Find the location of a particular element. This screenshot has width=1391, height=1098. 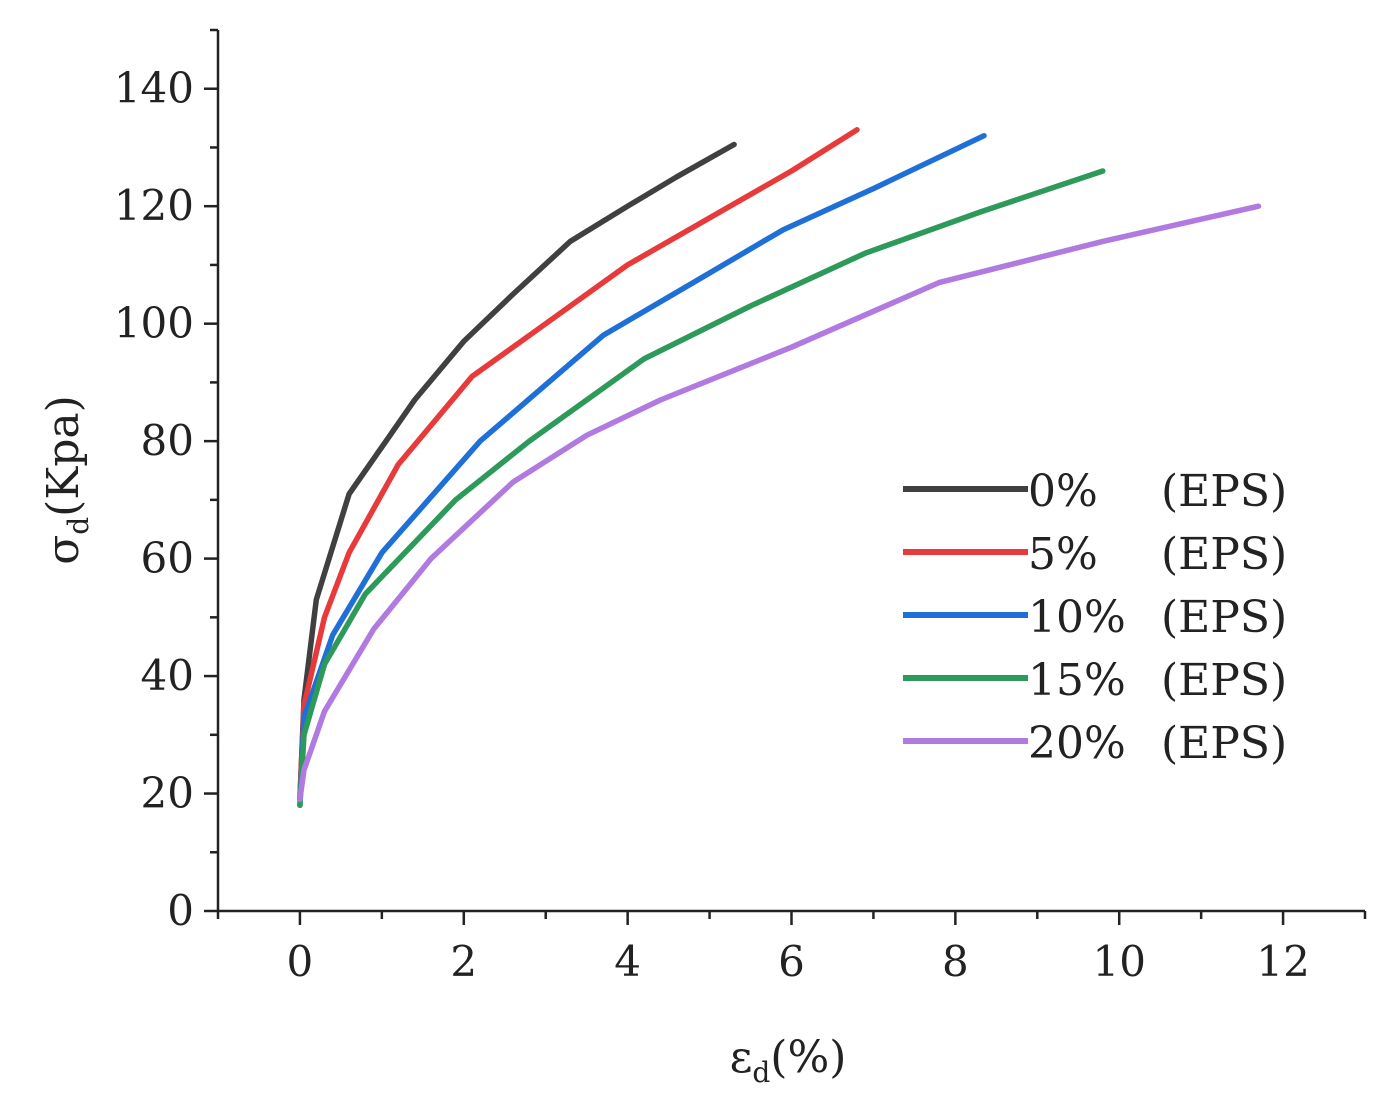

x-axis-title: εd(%) is located at coordinates (788, 1060).